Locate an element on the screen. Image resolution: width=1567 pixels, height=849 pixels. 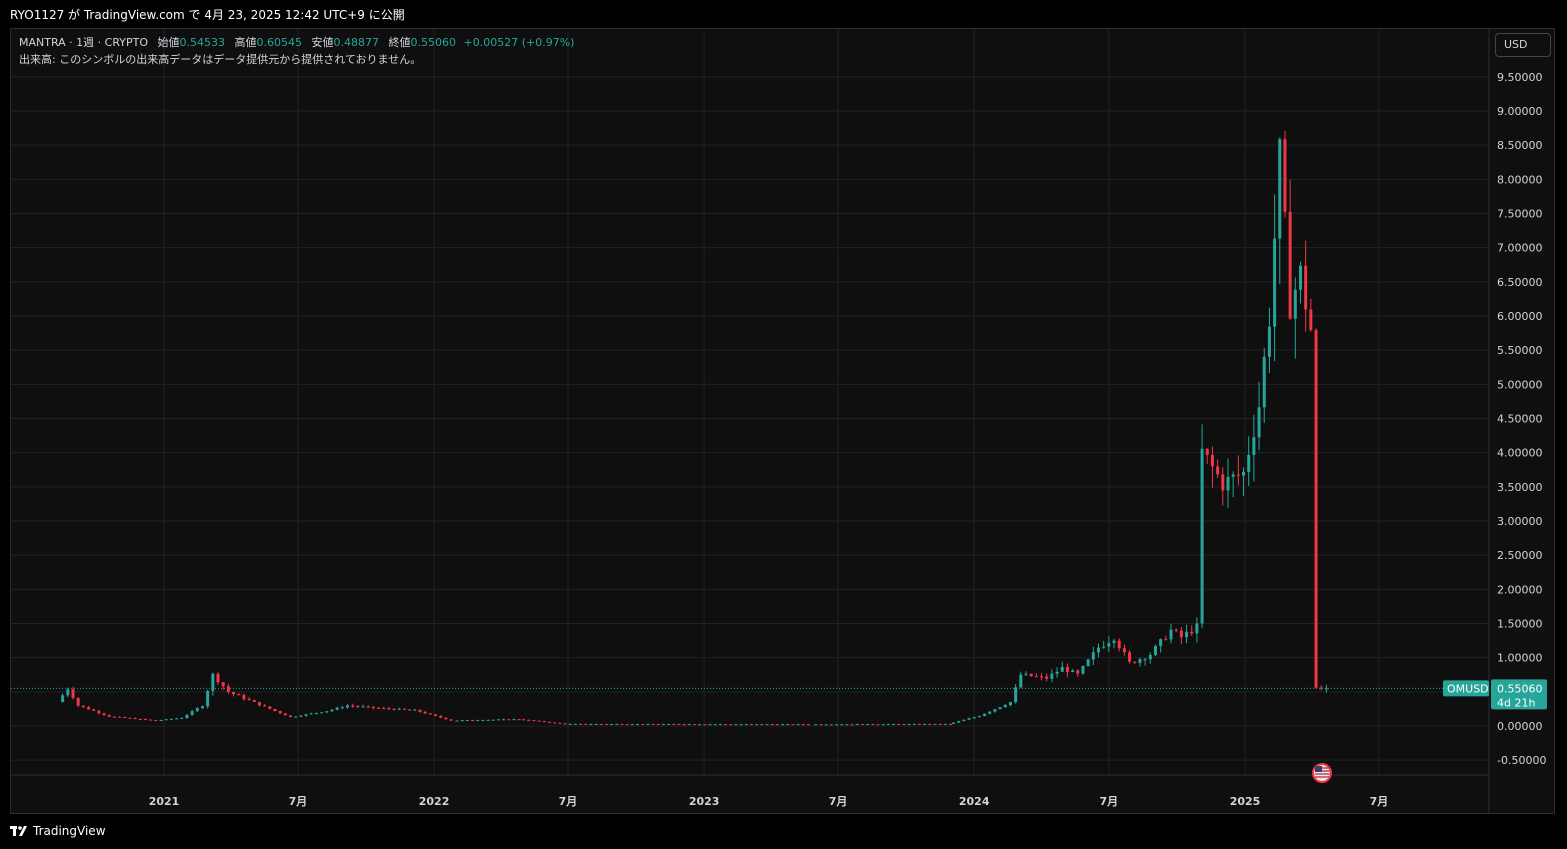
currency-button: USD is located at coordinates (1523, 45).